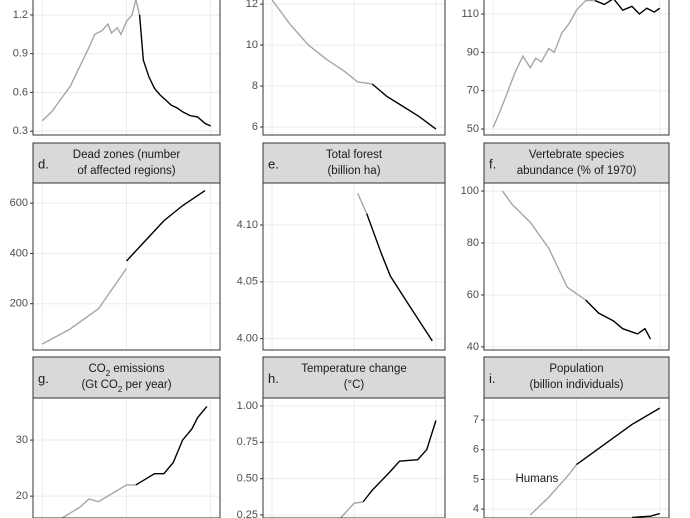  What do you see at coordinates (252, 45) in the screenshot?
I see `y-tick-label: 10` at bounding box center [252, 45].